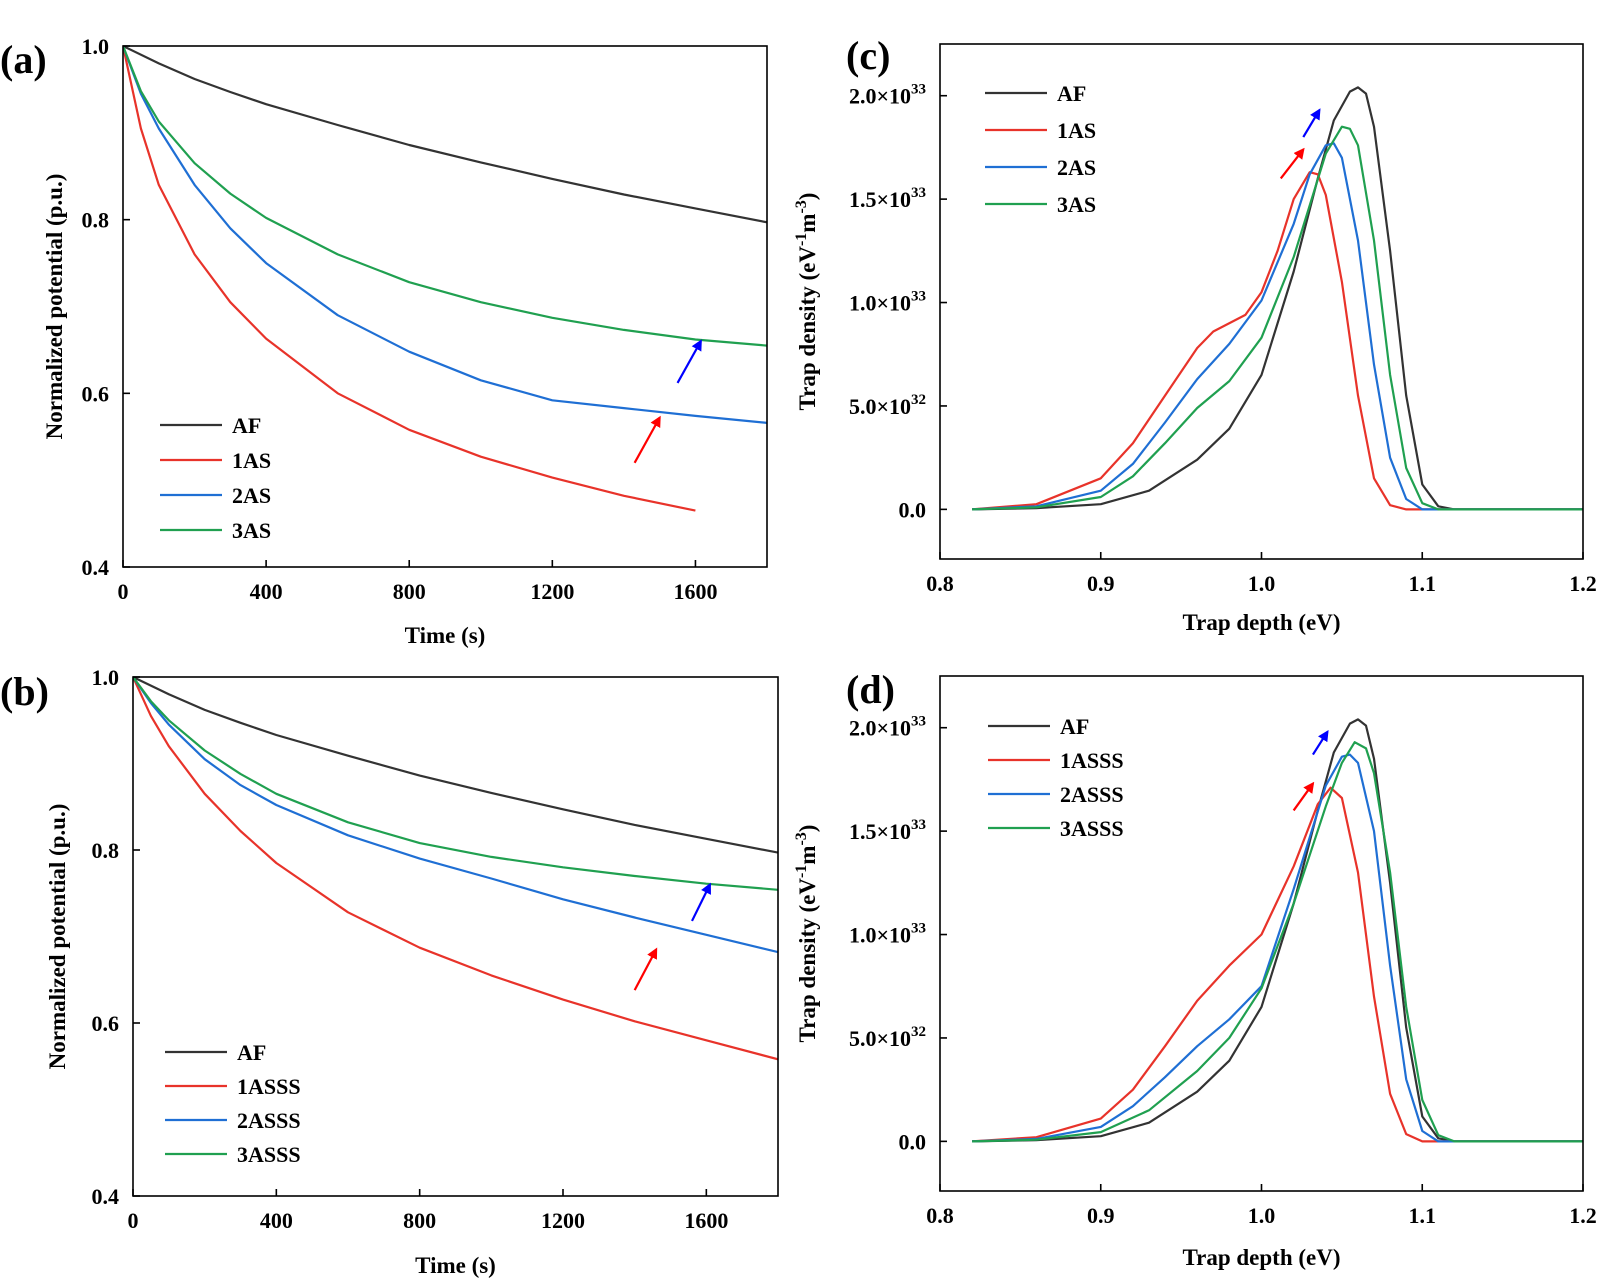 The image size is (1600, 1286). Describe the element at coordinates (23, 59) in the screenshot. I see `panel-label: (a)` at that location.